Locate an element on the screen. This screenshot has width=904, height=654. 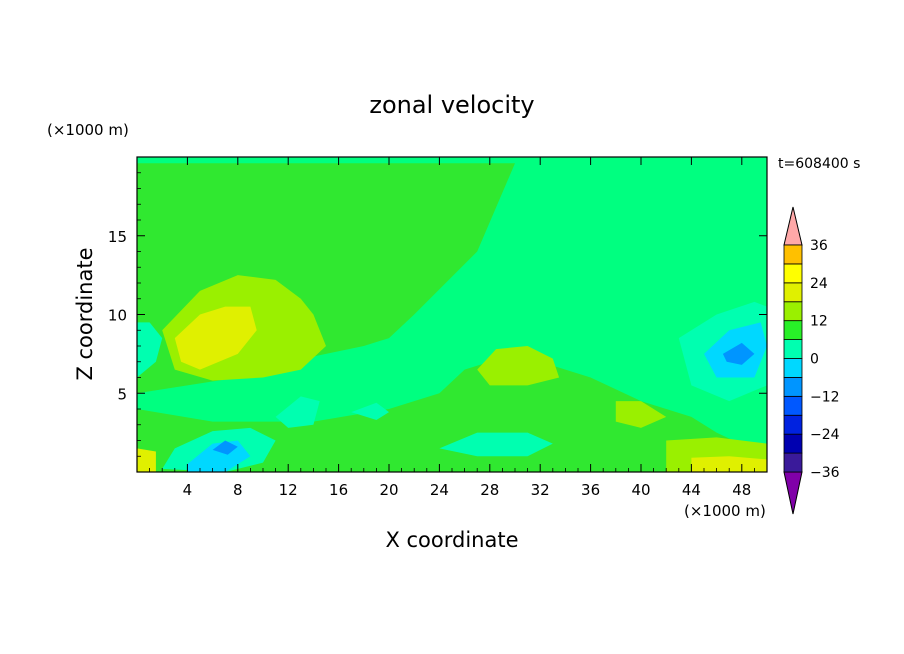
y-tick-label: 5 is located at coordinates (122, 394).